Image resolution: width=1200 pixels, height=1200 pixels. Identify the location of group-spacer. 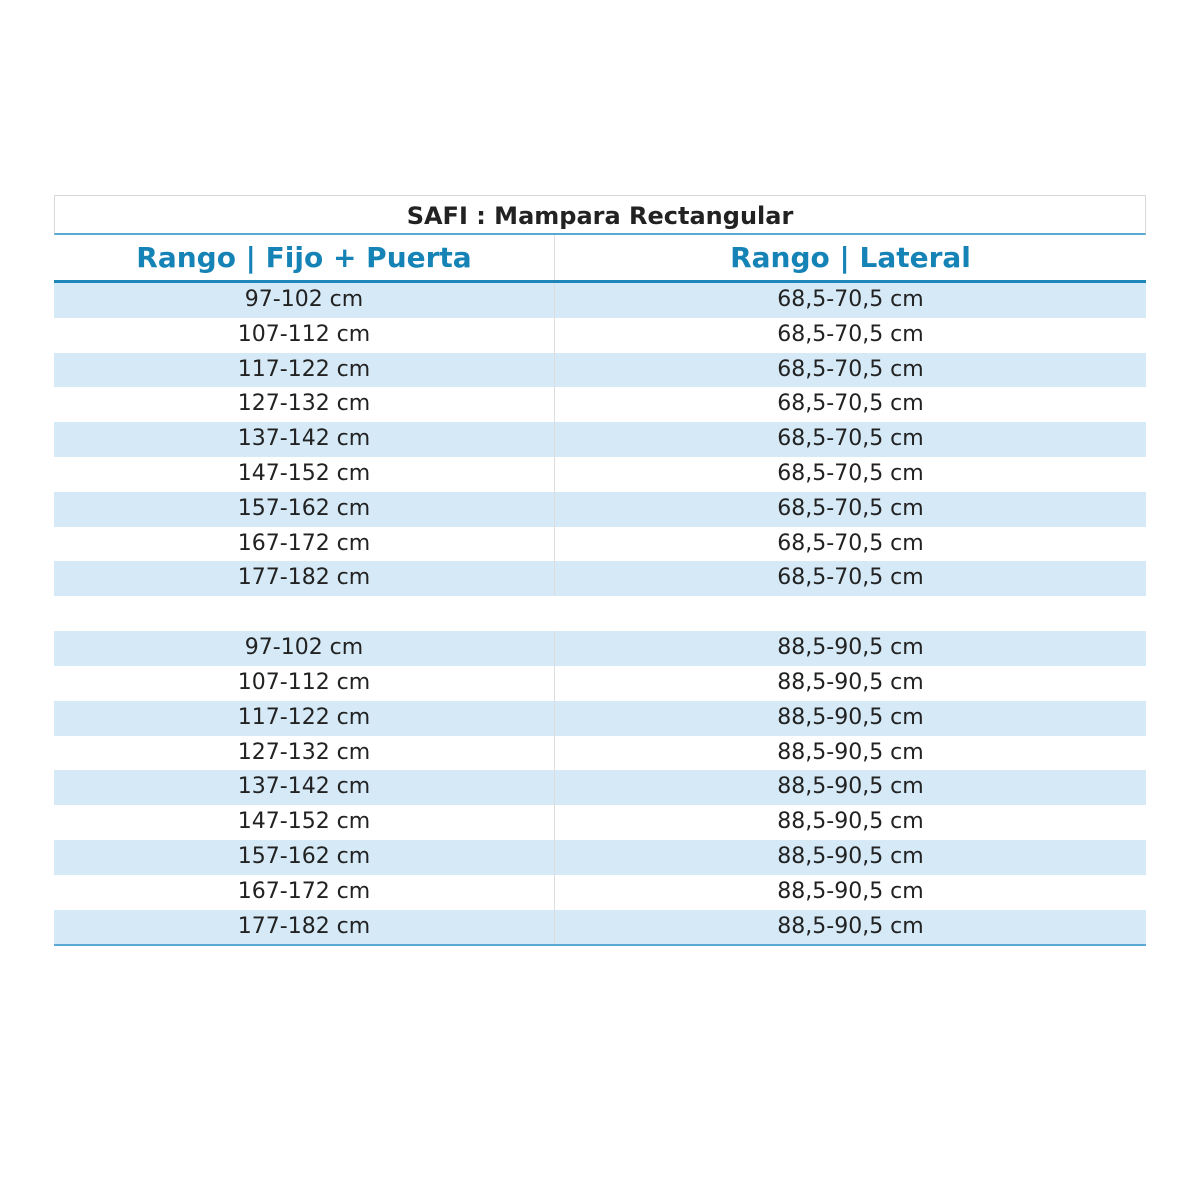
(600, 613).